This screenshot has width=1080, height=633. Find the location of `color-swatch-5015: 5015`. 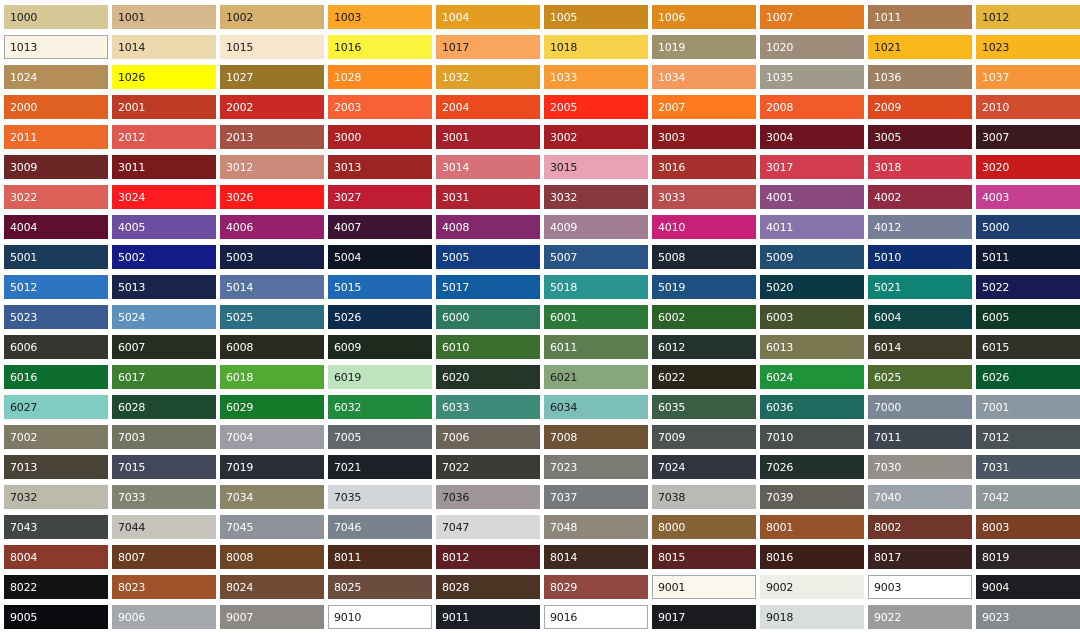

color-swatch-5015: 5015 is located at coordinates (380, 287).